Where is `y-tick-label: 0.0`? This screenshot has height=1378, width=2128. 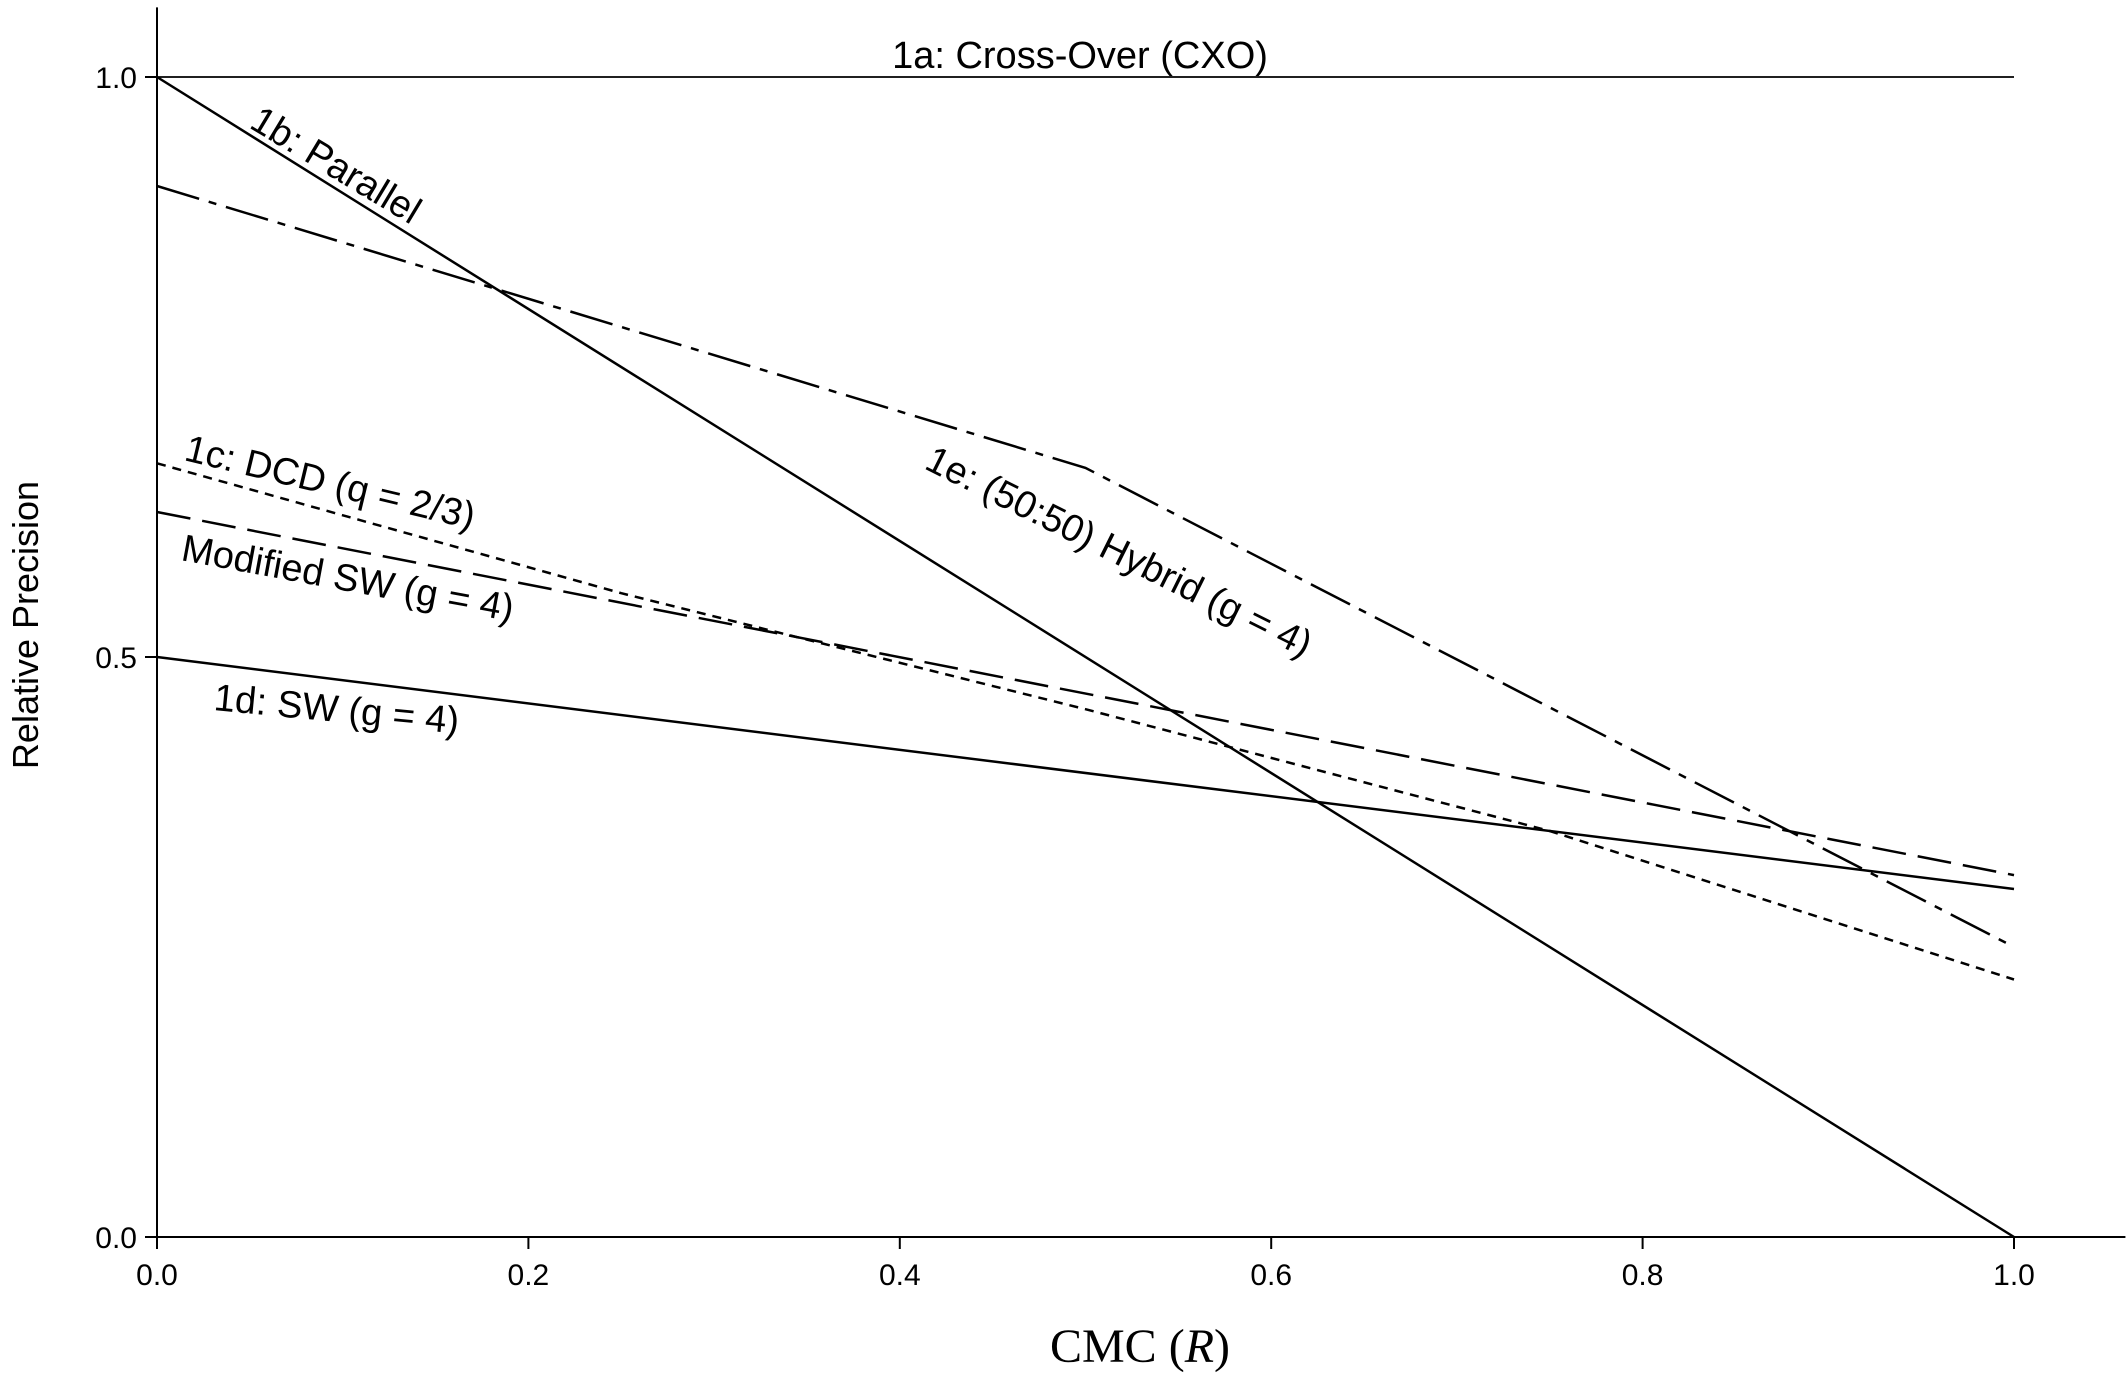
y-tick-label: 0.0 is located at coordinates (116, 1238).